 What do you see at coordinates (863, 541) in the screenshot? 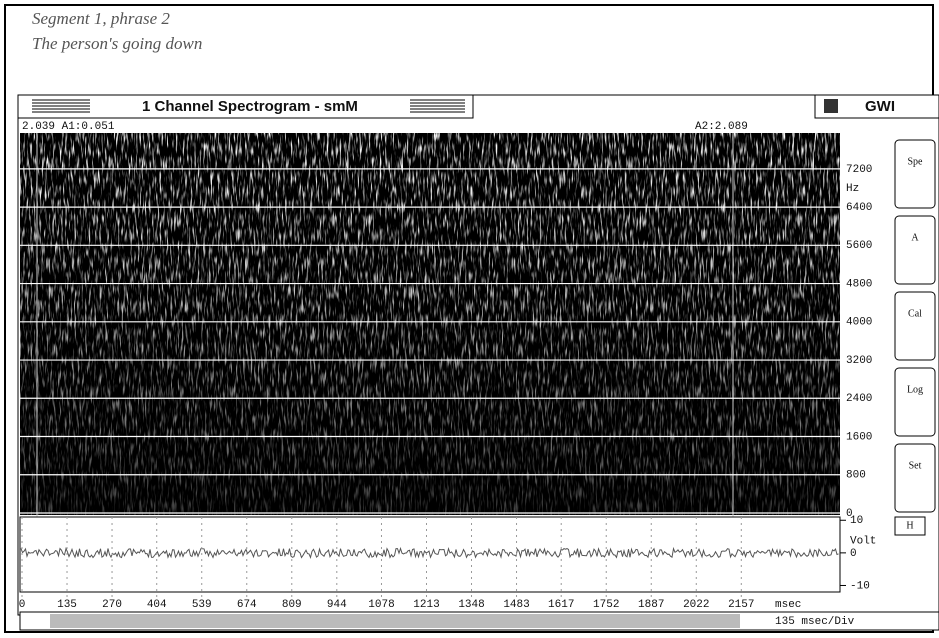
I see `unit-label: Volt` at bounding box center [863, 541].